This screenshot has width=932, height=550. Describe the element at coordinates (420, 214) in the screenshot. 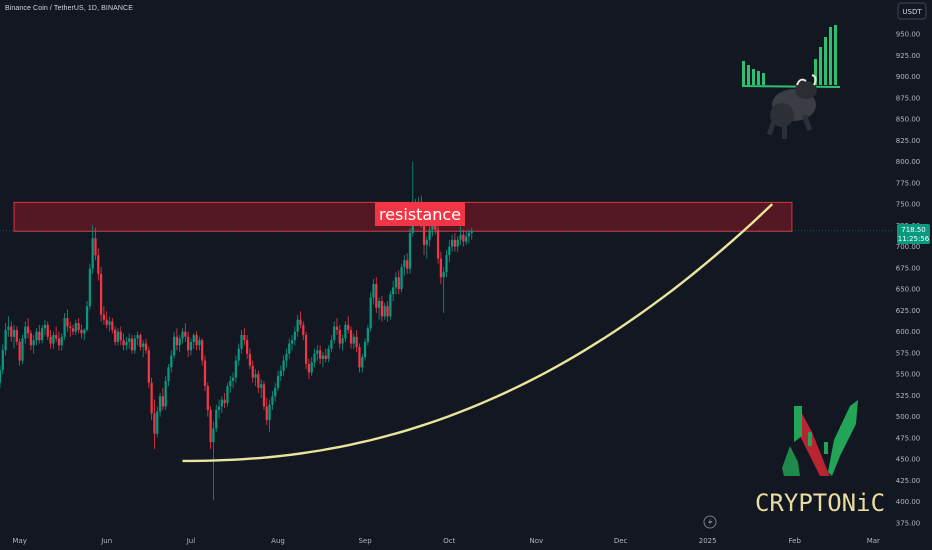

I see `resistance-label: resistance` at that location.